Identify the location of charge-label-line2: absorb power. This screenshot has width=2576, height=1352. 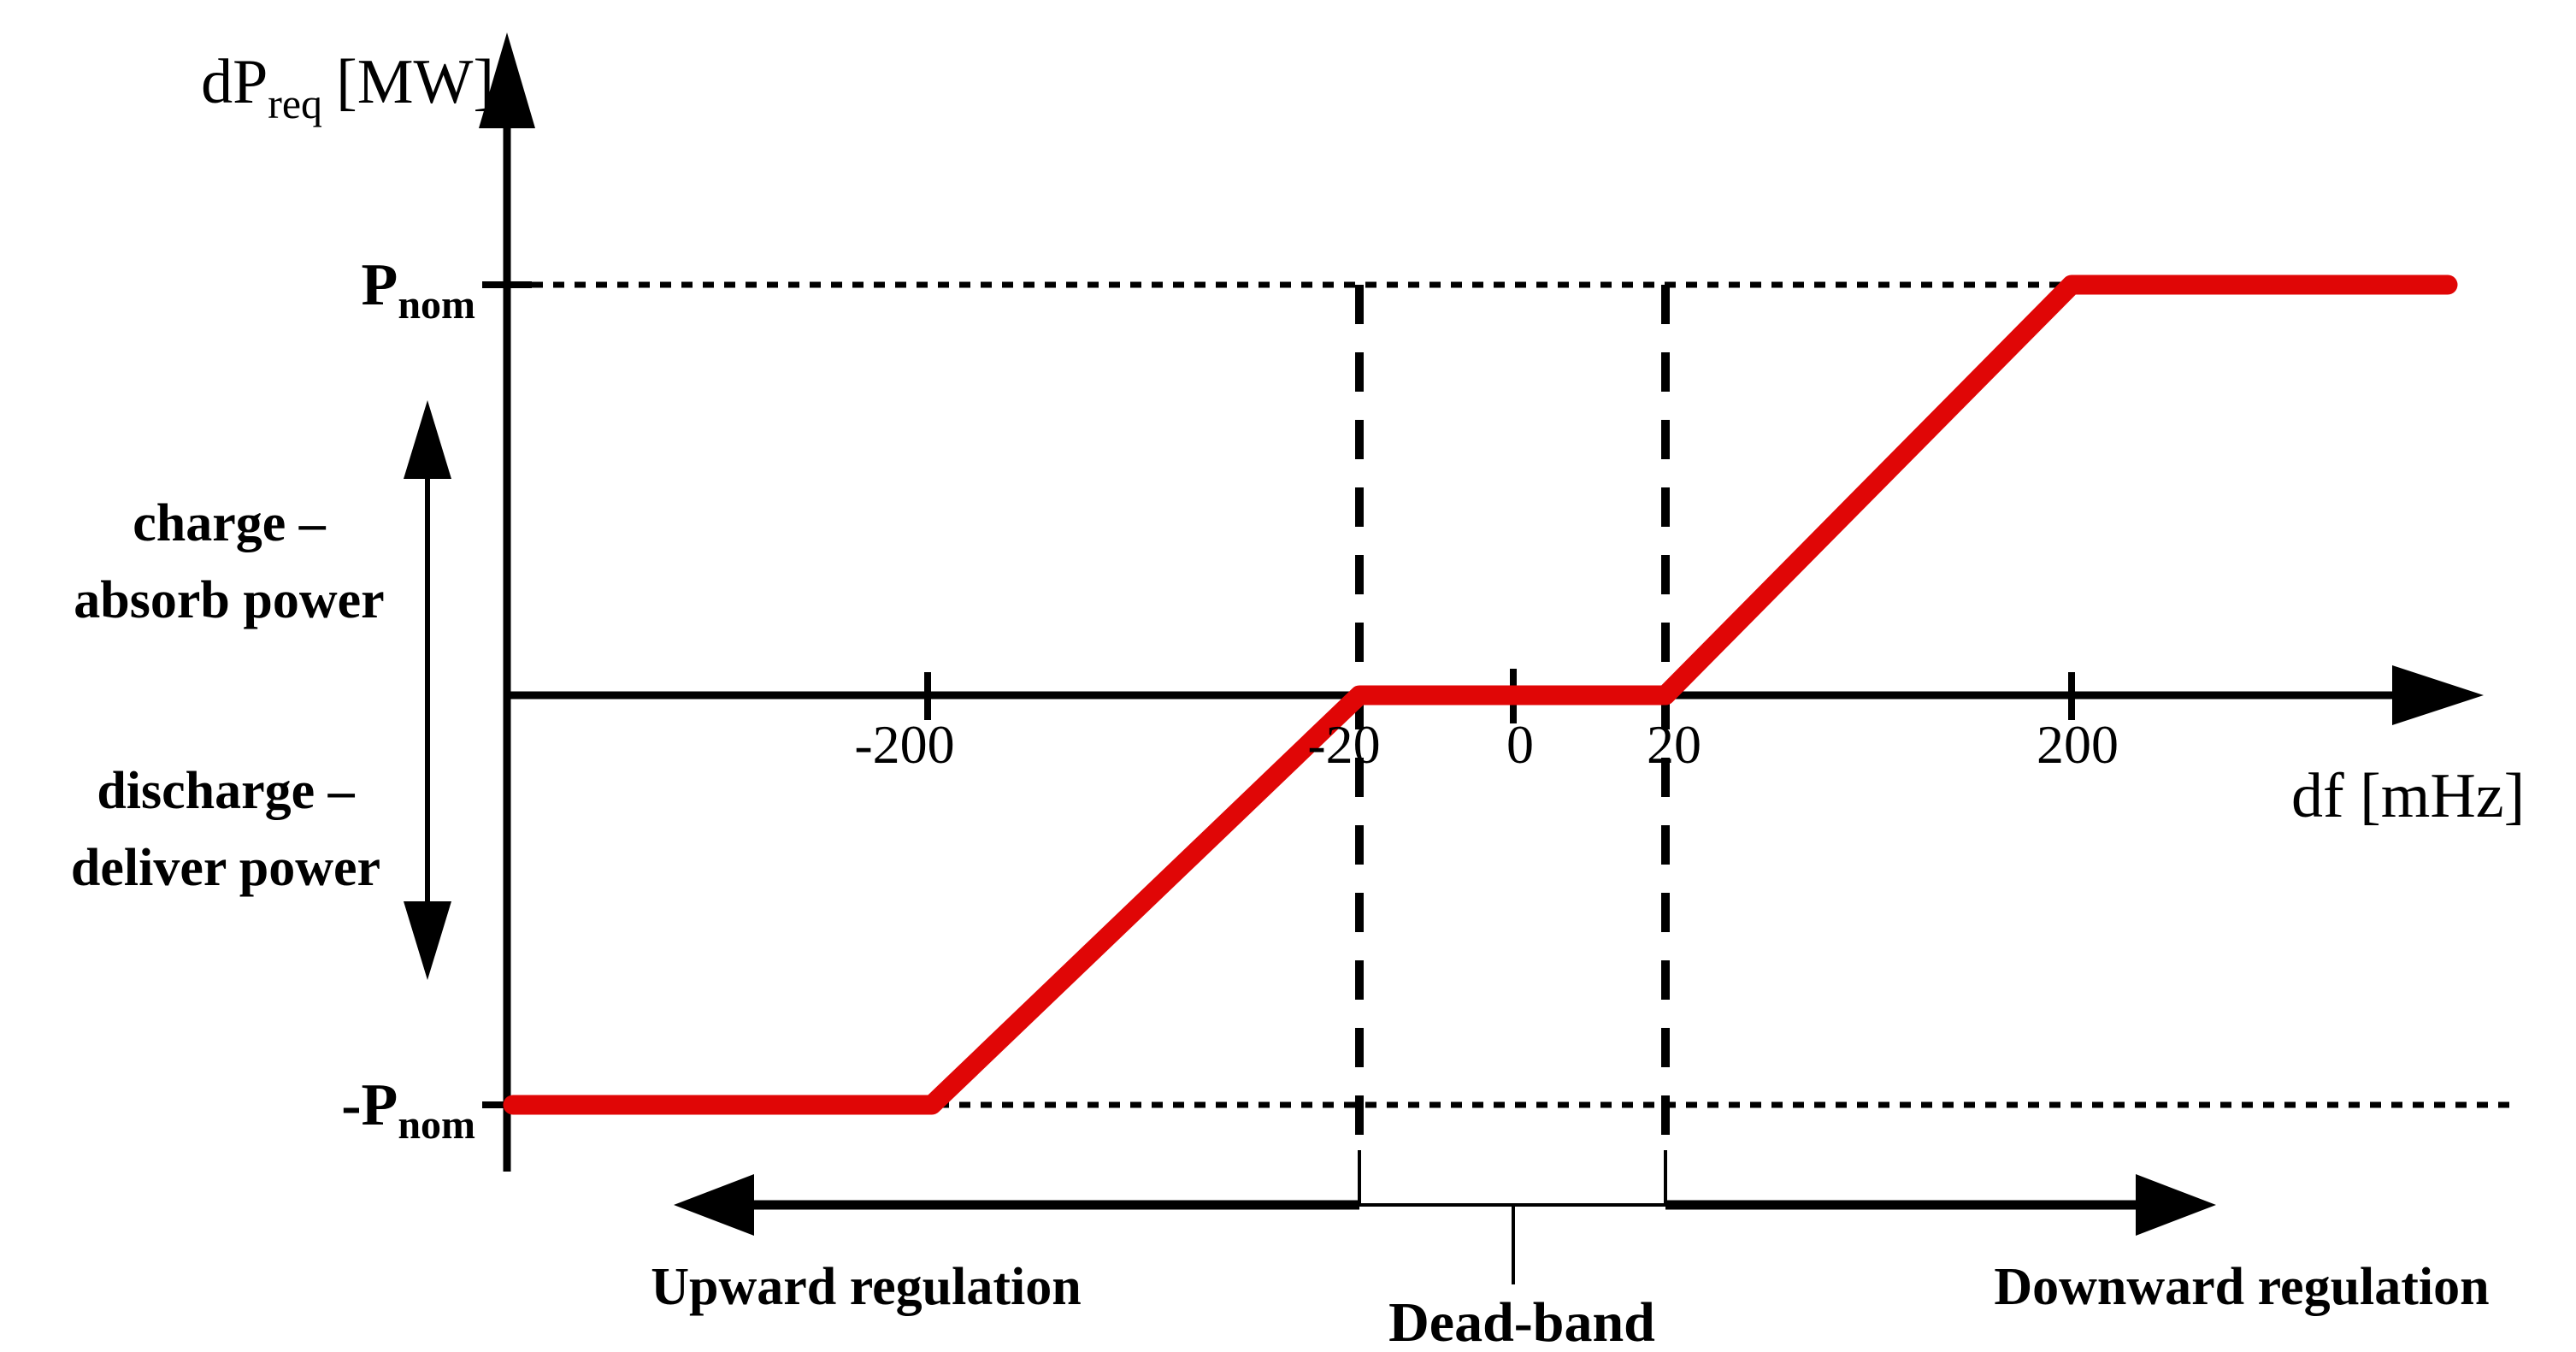
(229, 600).